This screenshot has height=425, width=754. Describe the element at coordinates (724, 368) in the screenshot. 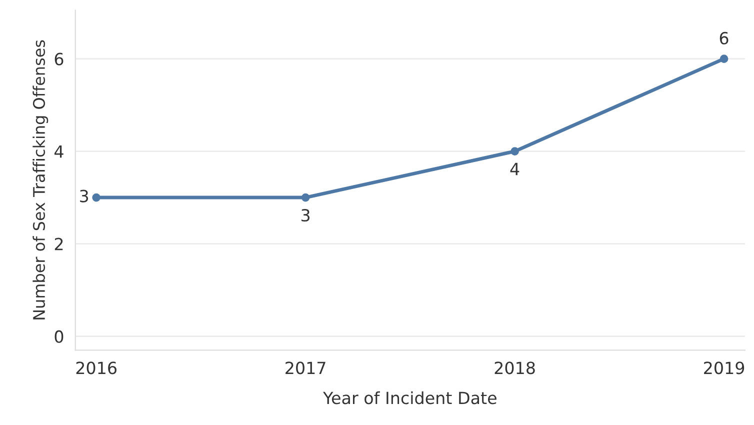

I see `x-tick-label: 2019` at that location.